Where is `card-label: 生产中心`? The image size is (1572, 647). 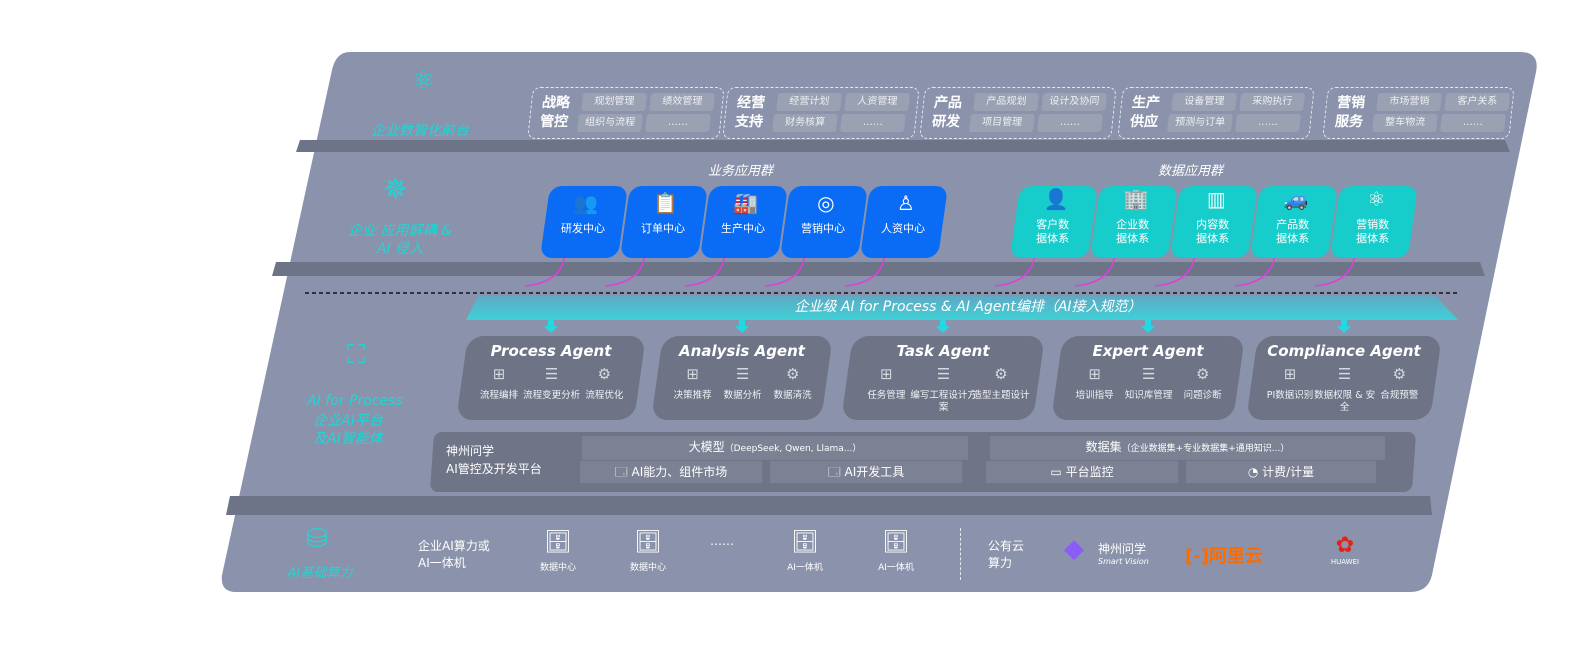 card-label: 生产中心 is located at coordinates (743, 228).